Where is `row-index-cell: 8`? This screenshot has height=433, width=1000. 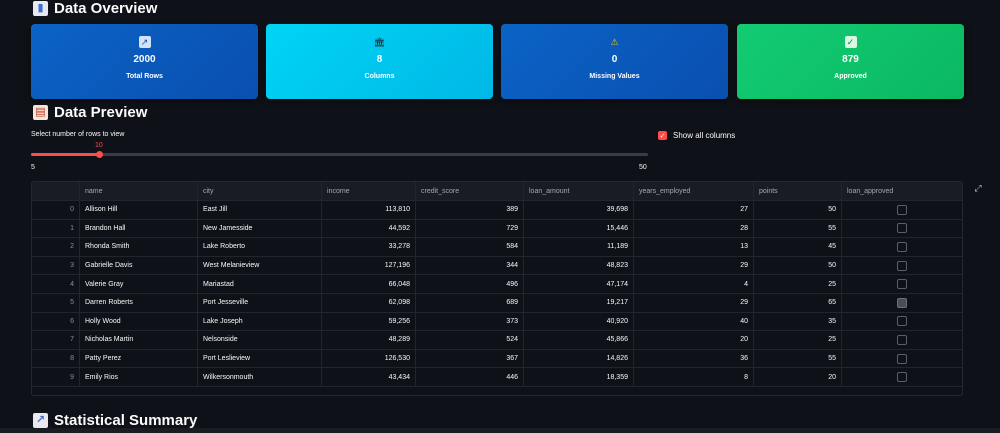 row-index-cell: 8 is located at coordinates (56, 358).